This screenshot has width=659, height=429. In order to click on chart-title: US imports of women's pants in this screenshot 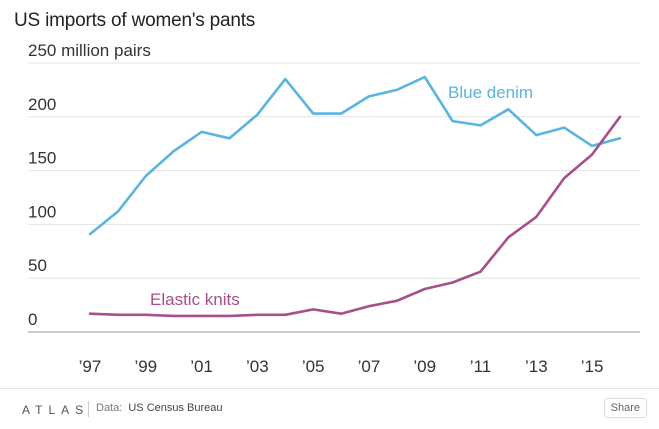, I will do `click(135, 20)`.